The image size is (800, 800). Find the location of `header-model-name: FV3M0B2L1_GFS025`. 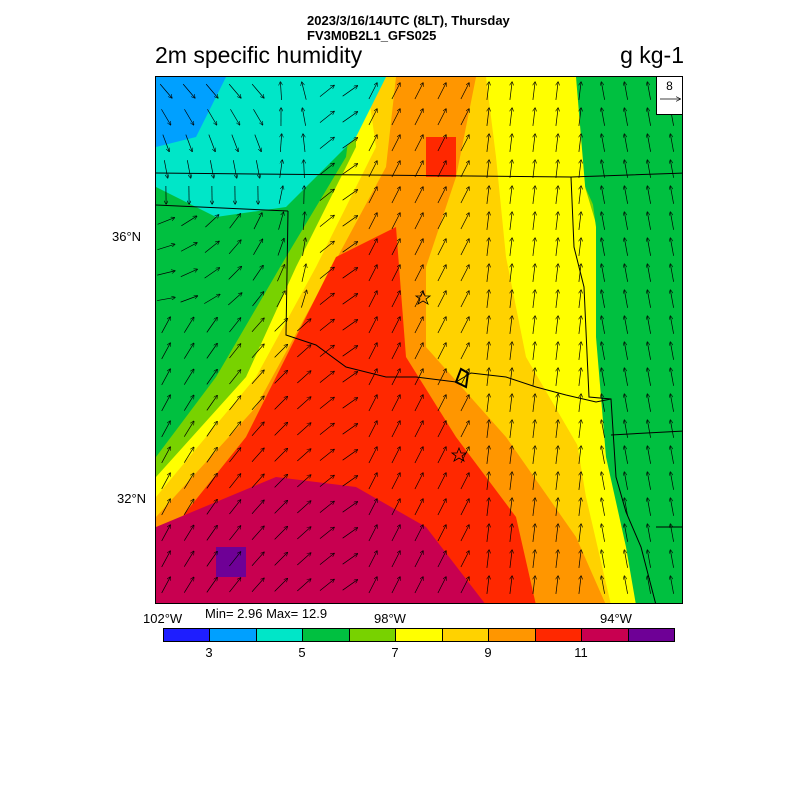

header-model-name: FV3M0B2L1_GFS025 is located at coordinates (372, 35).